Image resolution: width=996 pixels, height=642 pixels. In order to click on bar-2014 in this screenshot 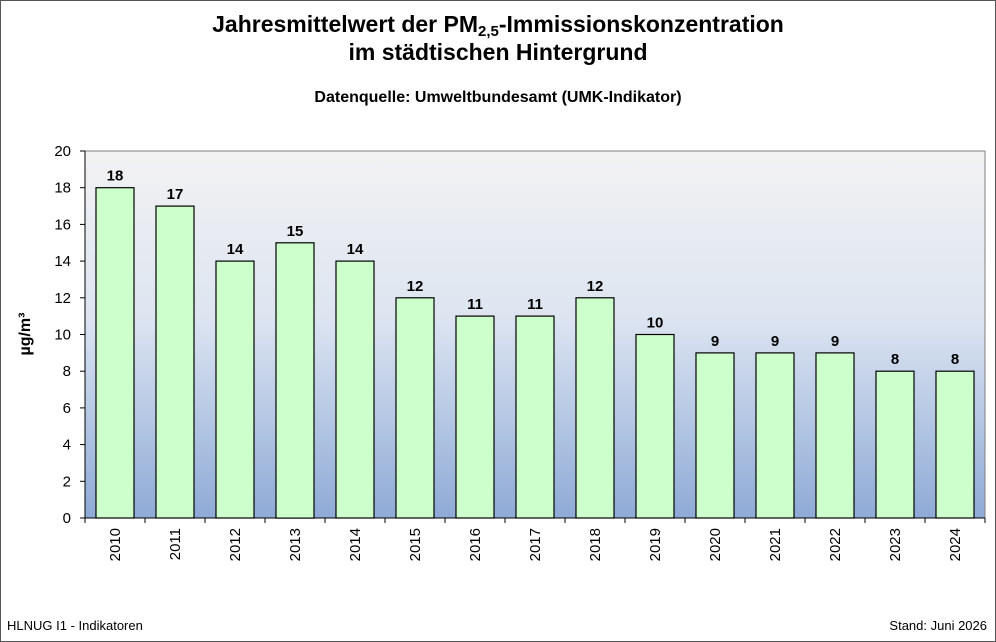, I will do `click(355, 389)`.